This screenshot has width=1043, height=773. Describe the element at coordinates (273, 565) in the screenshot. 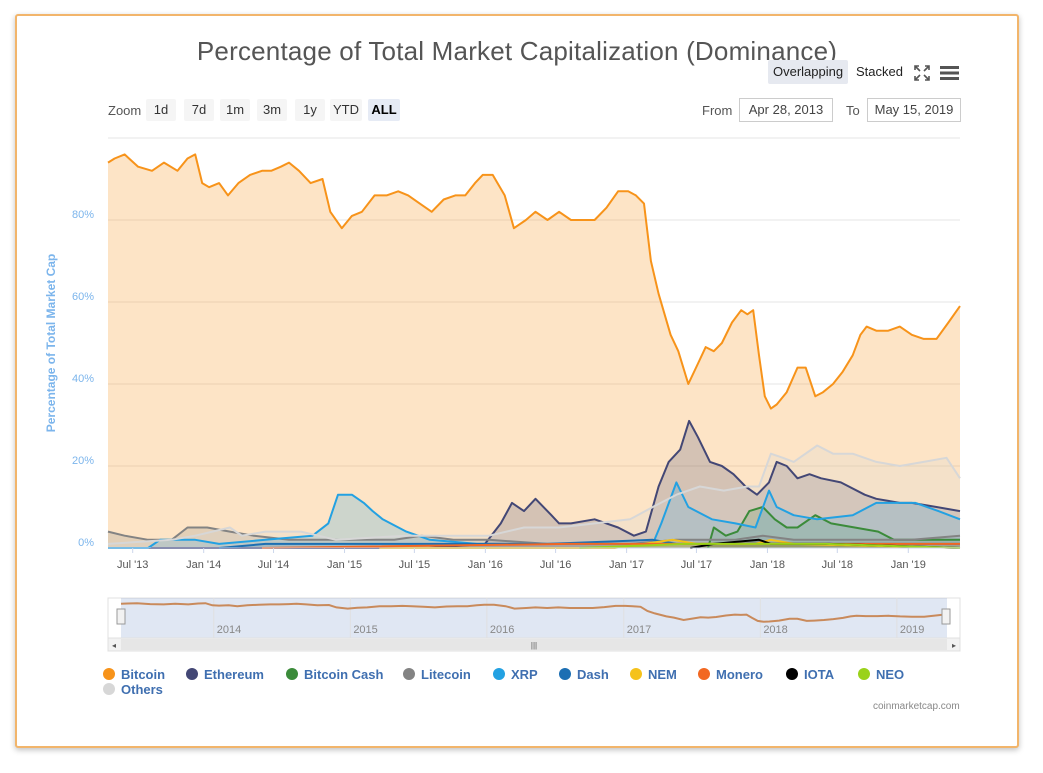

I see `x-tick-label: Jul '14` at that location.